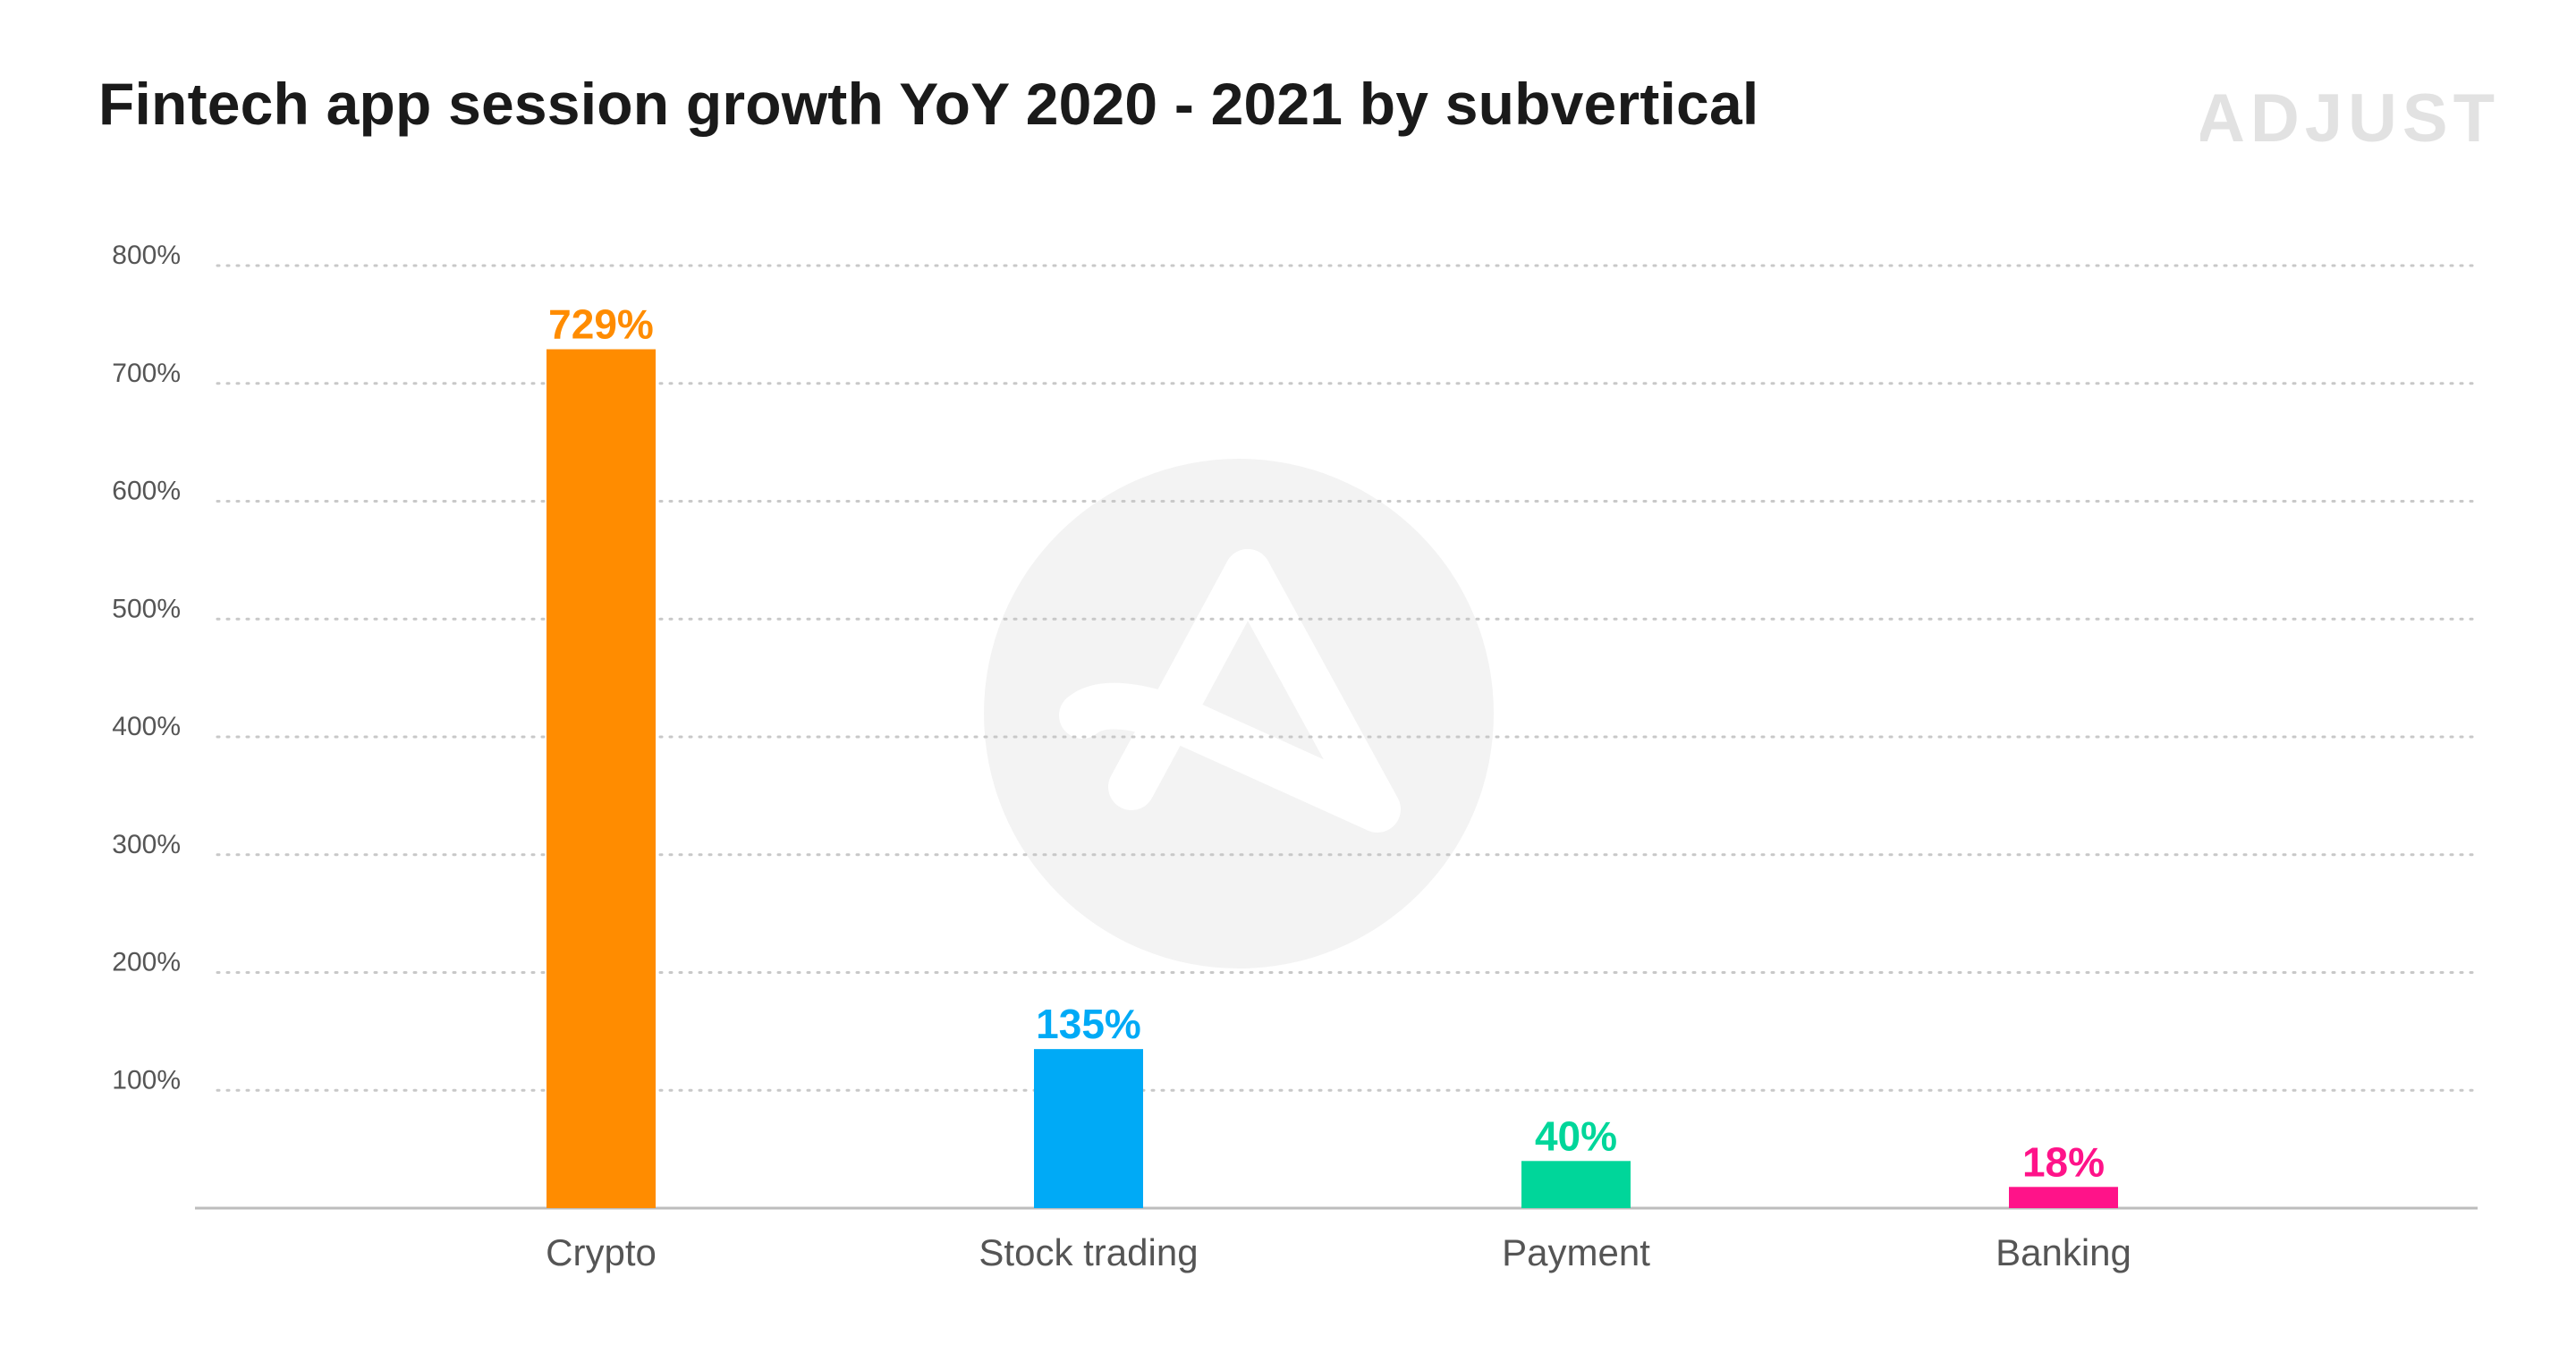 The image size is (2576, 1353). Describe the element at coordinates (1088, 1024) in the screenshot. I see `bar-value-label: 135%` at that location.